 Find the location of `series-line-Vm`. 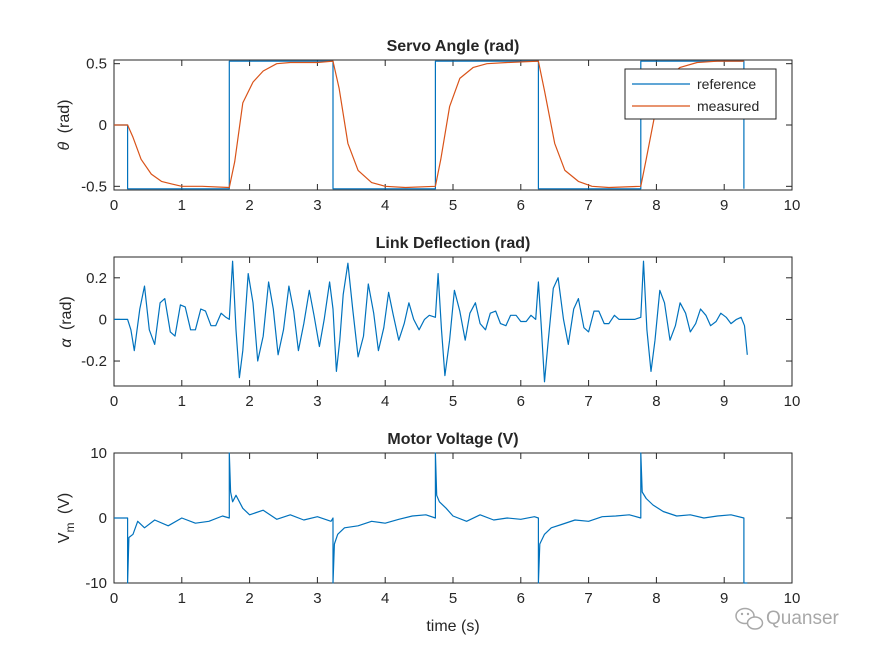

series-line-Vm is located at coordinates (431, 518).